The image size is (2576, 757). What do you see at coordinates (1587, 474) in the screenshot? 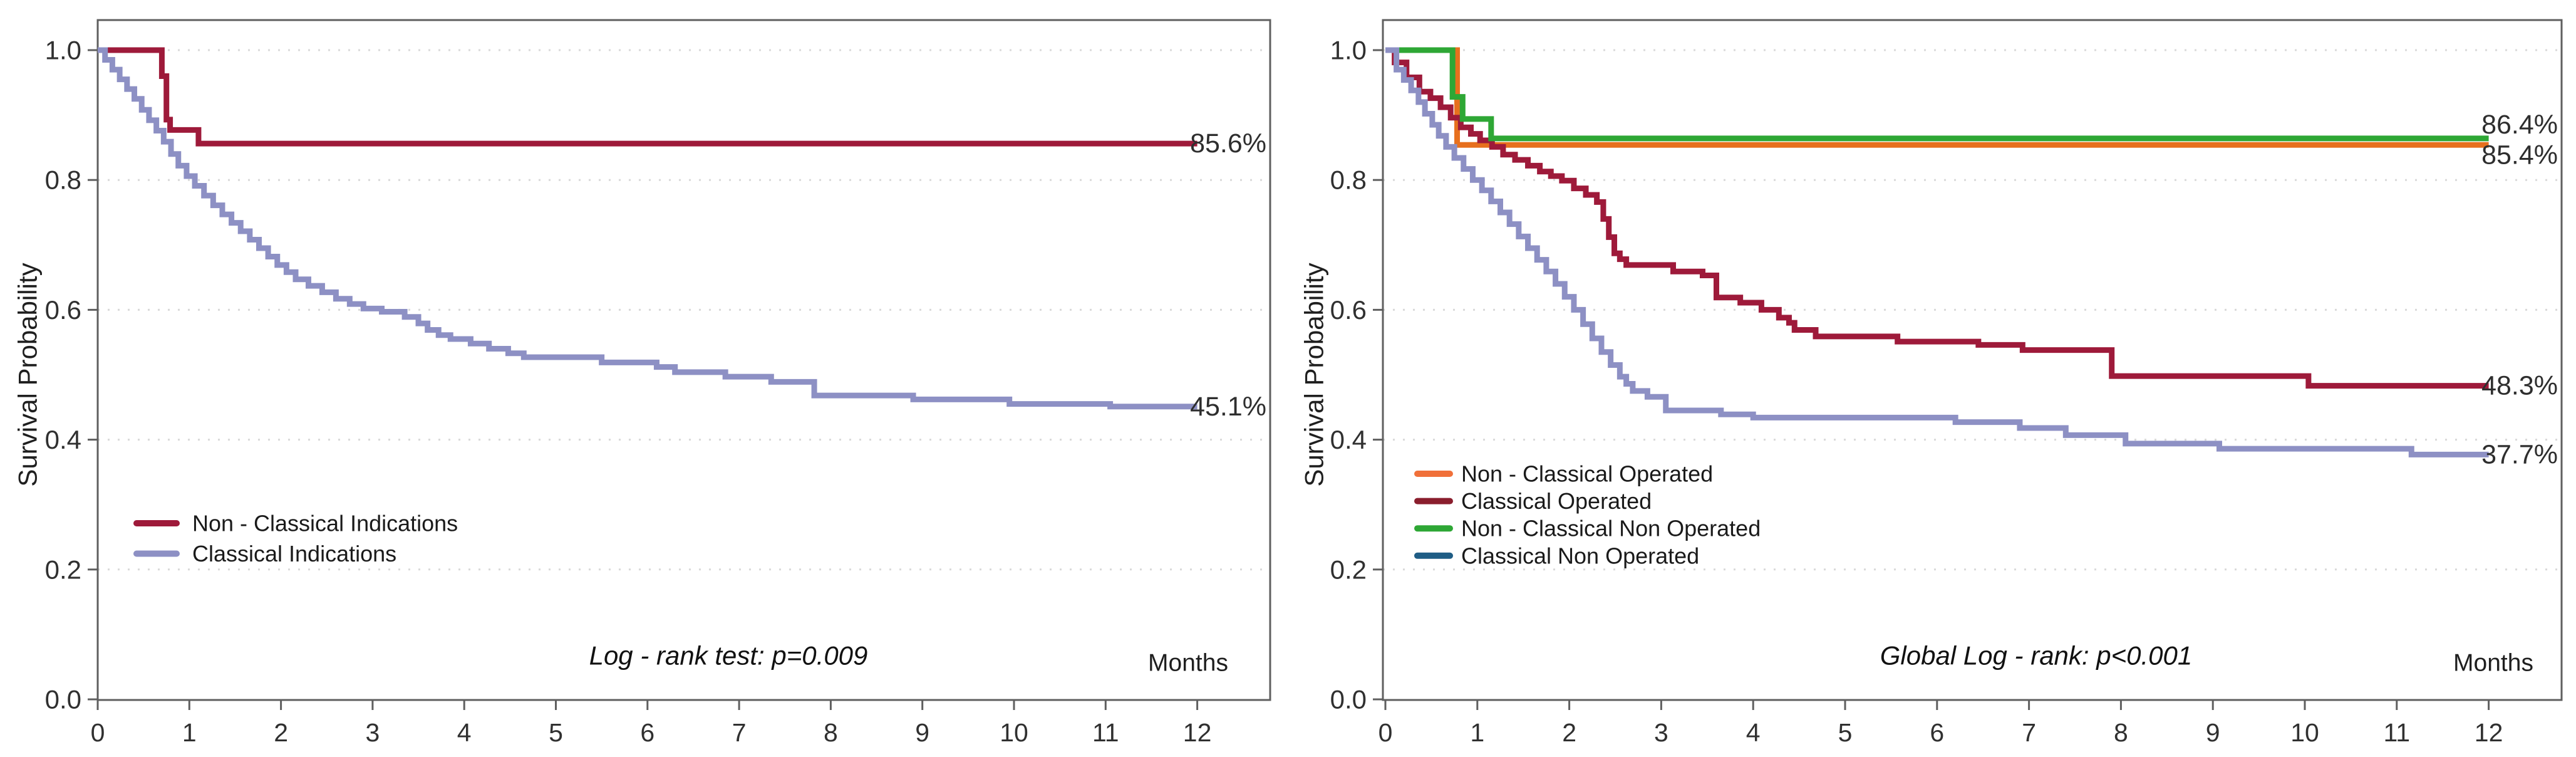
I see `legend-label: Non - Classical Operated` at bounding box center [1587, 474].